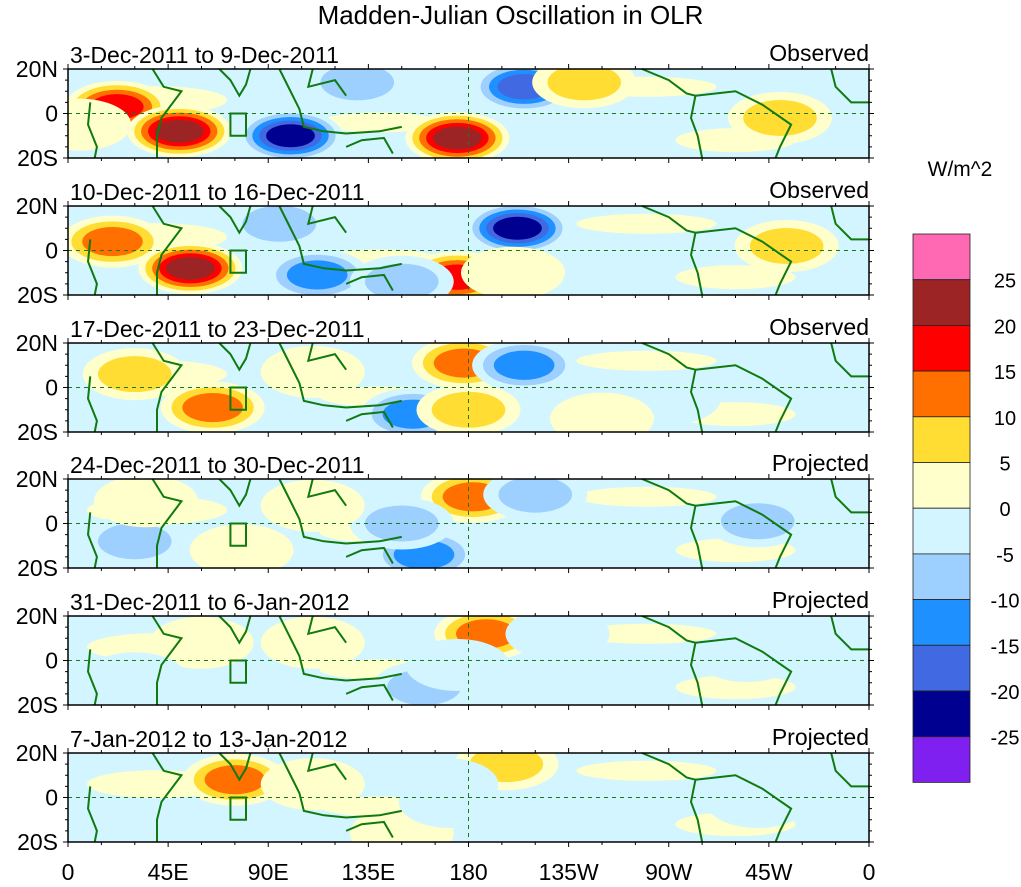  I want to click on panel-status: Projected, so click(820, 600).